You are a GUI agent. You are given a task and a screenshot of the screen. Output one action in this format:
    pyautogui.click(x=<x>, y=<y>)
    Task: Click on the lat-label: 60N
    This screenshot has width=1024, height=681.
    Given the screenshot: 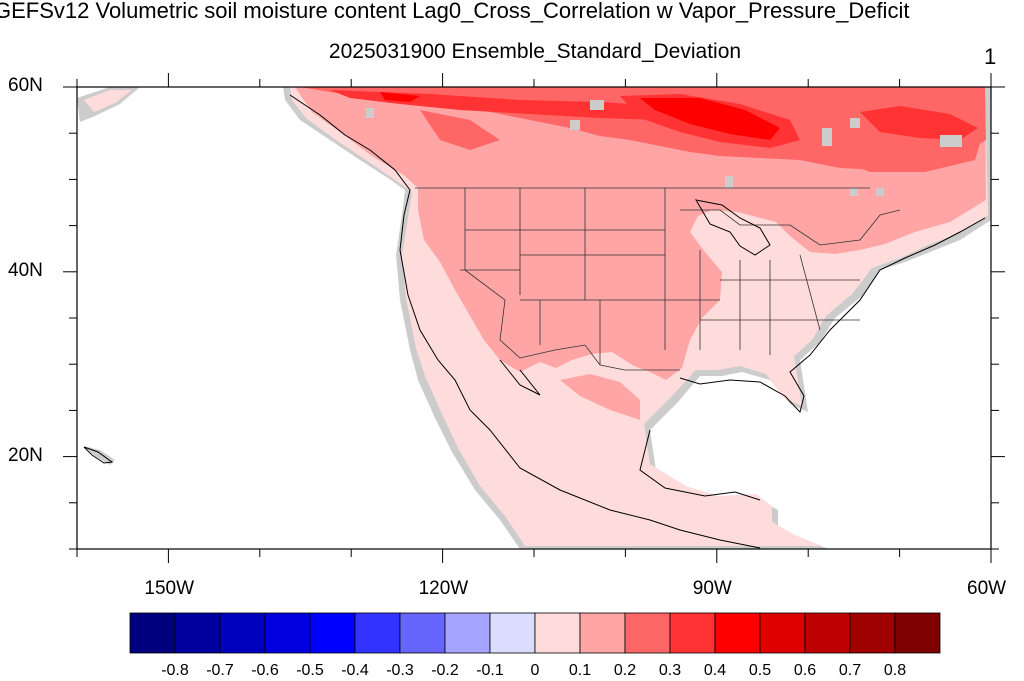 What is the action you would take?
    pyautogui.click(x=25, y=85)
    